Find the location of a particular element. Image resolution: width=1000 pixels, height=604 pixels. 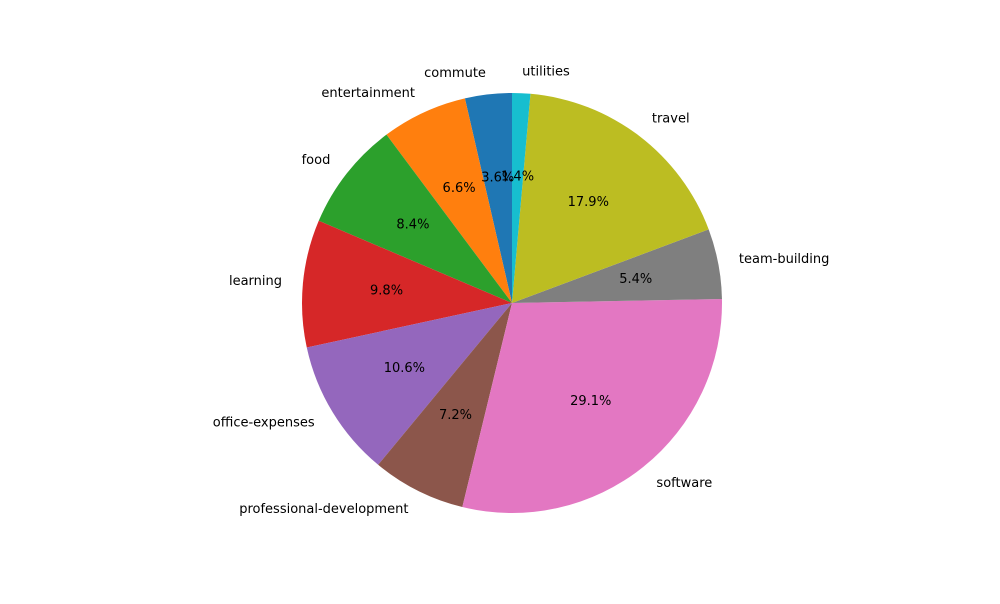

category-label-software: software is located at coordinates (684, 483).